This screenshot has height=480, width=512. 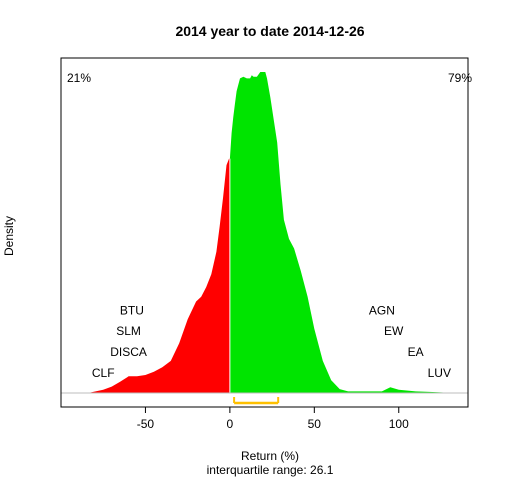 I want to click on x-tick-label: -50, so click(x=146, y=424).